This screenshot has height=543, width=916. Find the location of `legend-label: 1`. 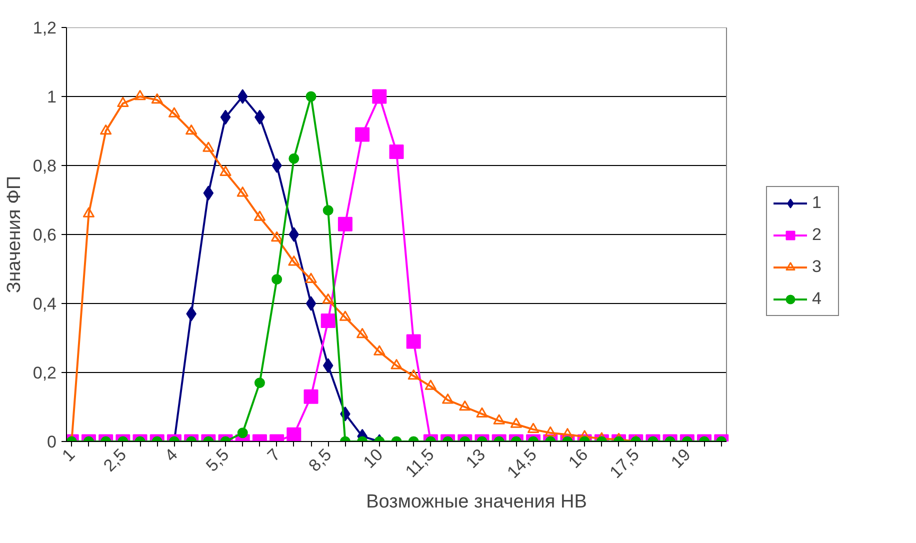

legend-label: 1 is located at coordinates (817, 203).